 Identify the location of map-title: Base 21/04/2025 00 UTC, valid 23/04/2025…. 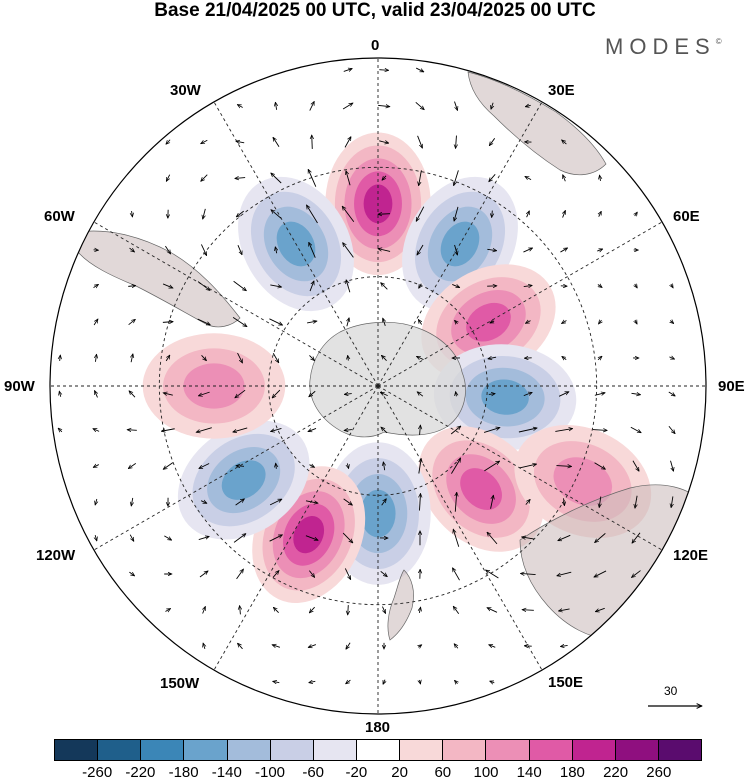
(375, 10).